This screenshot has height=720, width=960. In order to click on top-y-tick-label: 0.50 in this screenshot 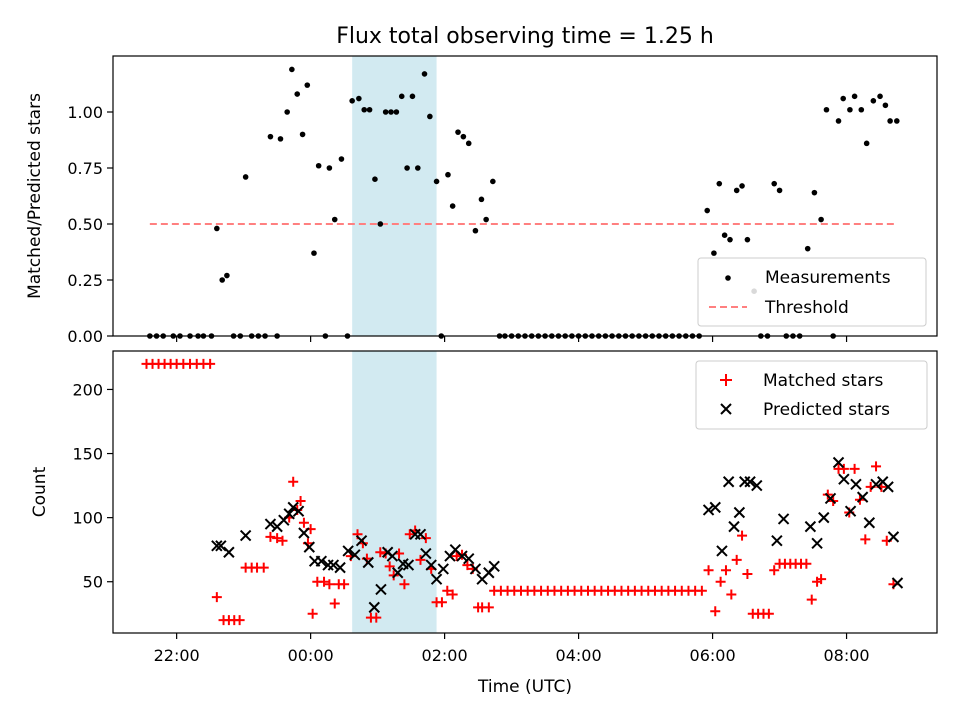, I will do `click(85, 224)`.